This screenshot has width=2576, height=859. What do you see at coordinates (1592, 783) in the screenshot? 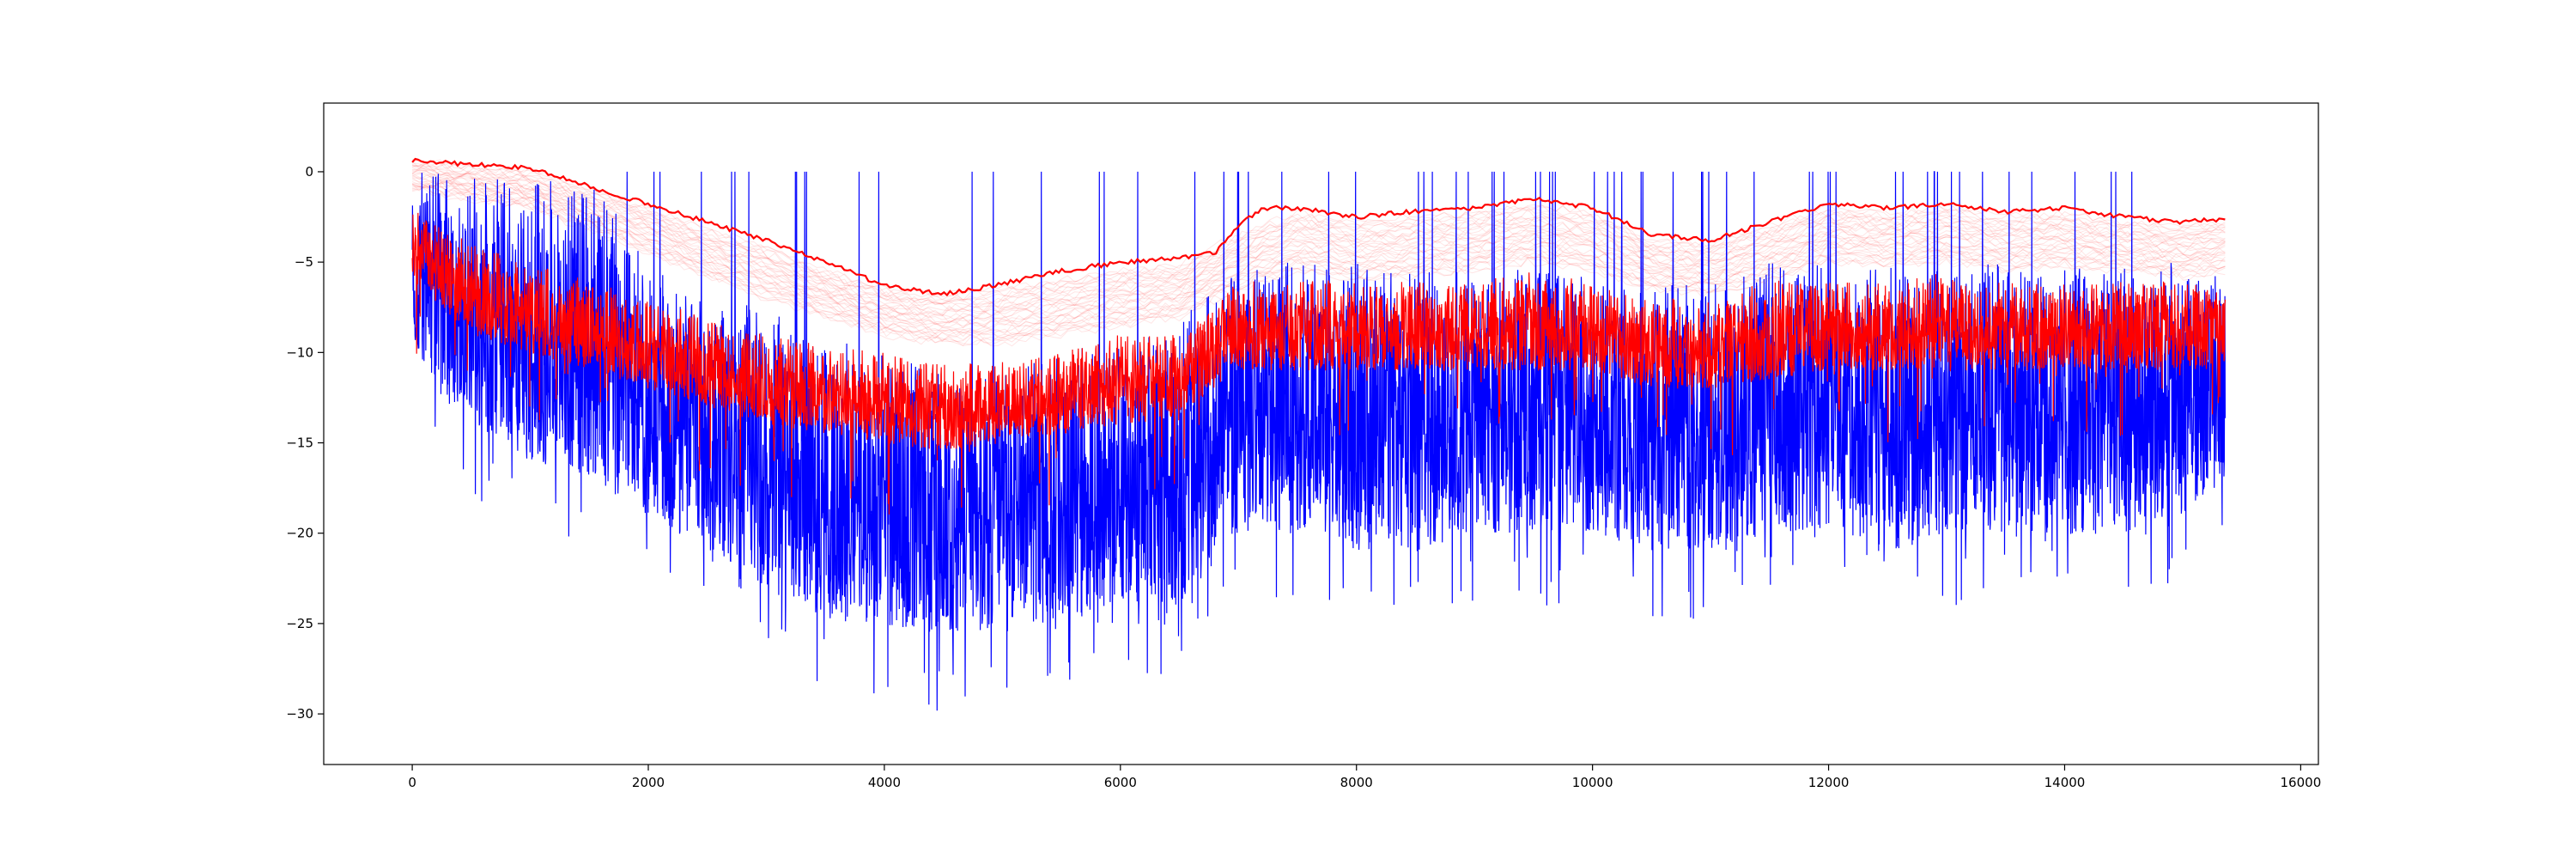
I see `x-tick-label: 10000` at bounding box center [1592, 783].